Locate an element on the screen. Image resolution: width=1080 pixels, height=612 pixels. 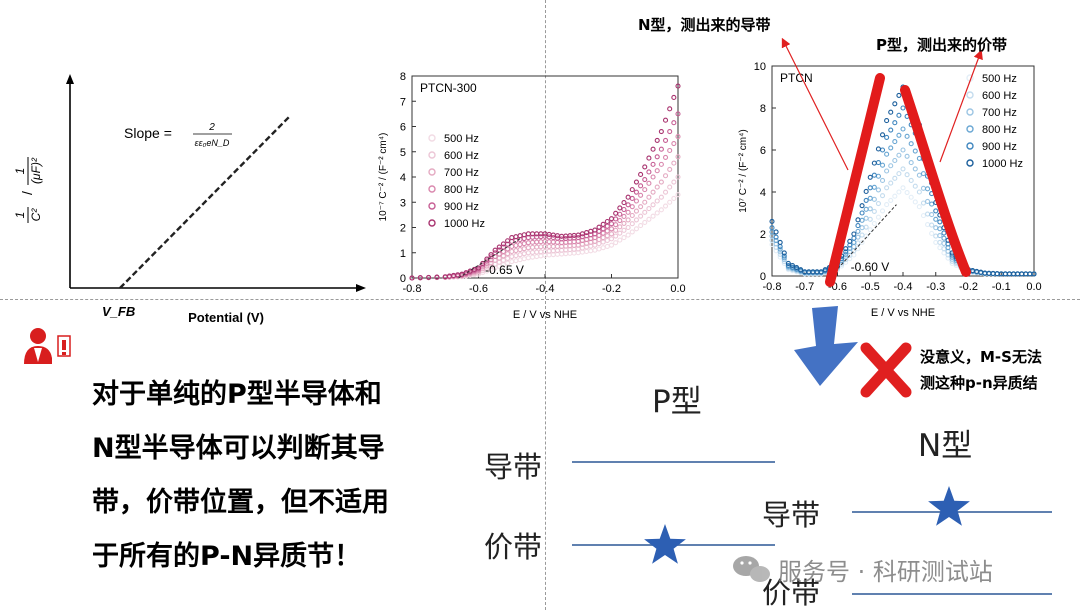
ms-vfb-label: V_FB is located at coordinates (118, 311).